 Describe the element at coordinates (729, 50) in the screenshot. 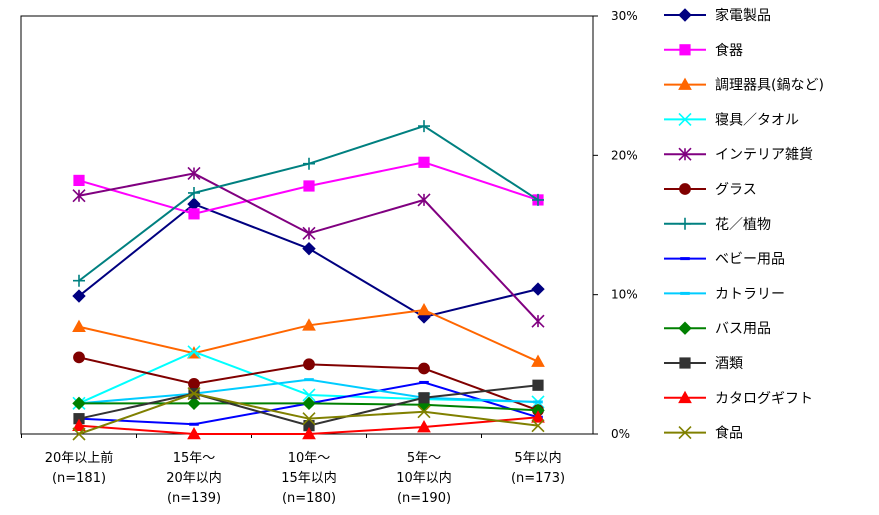

I see `legend-label: 食器` at that location.